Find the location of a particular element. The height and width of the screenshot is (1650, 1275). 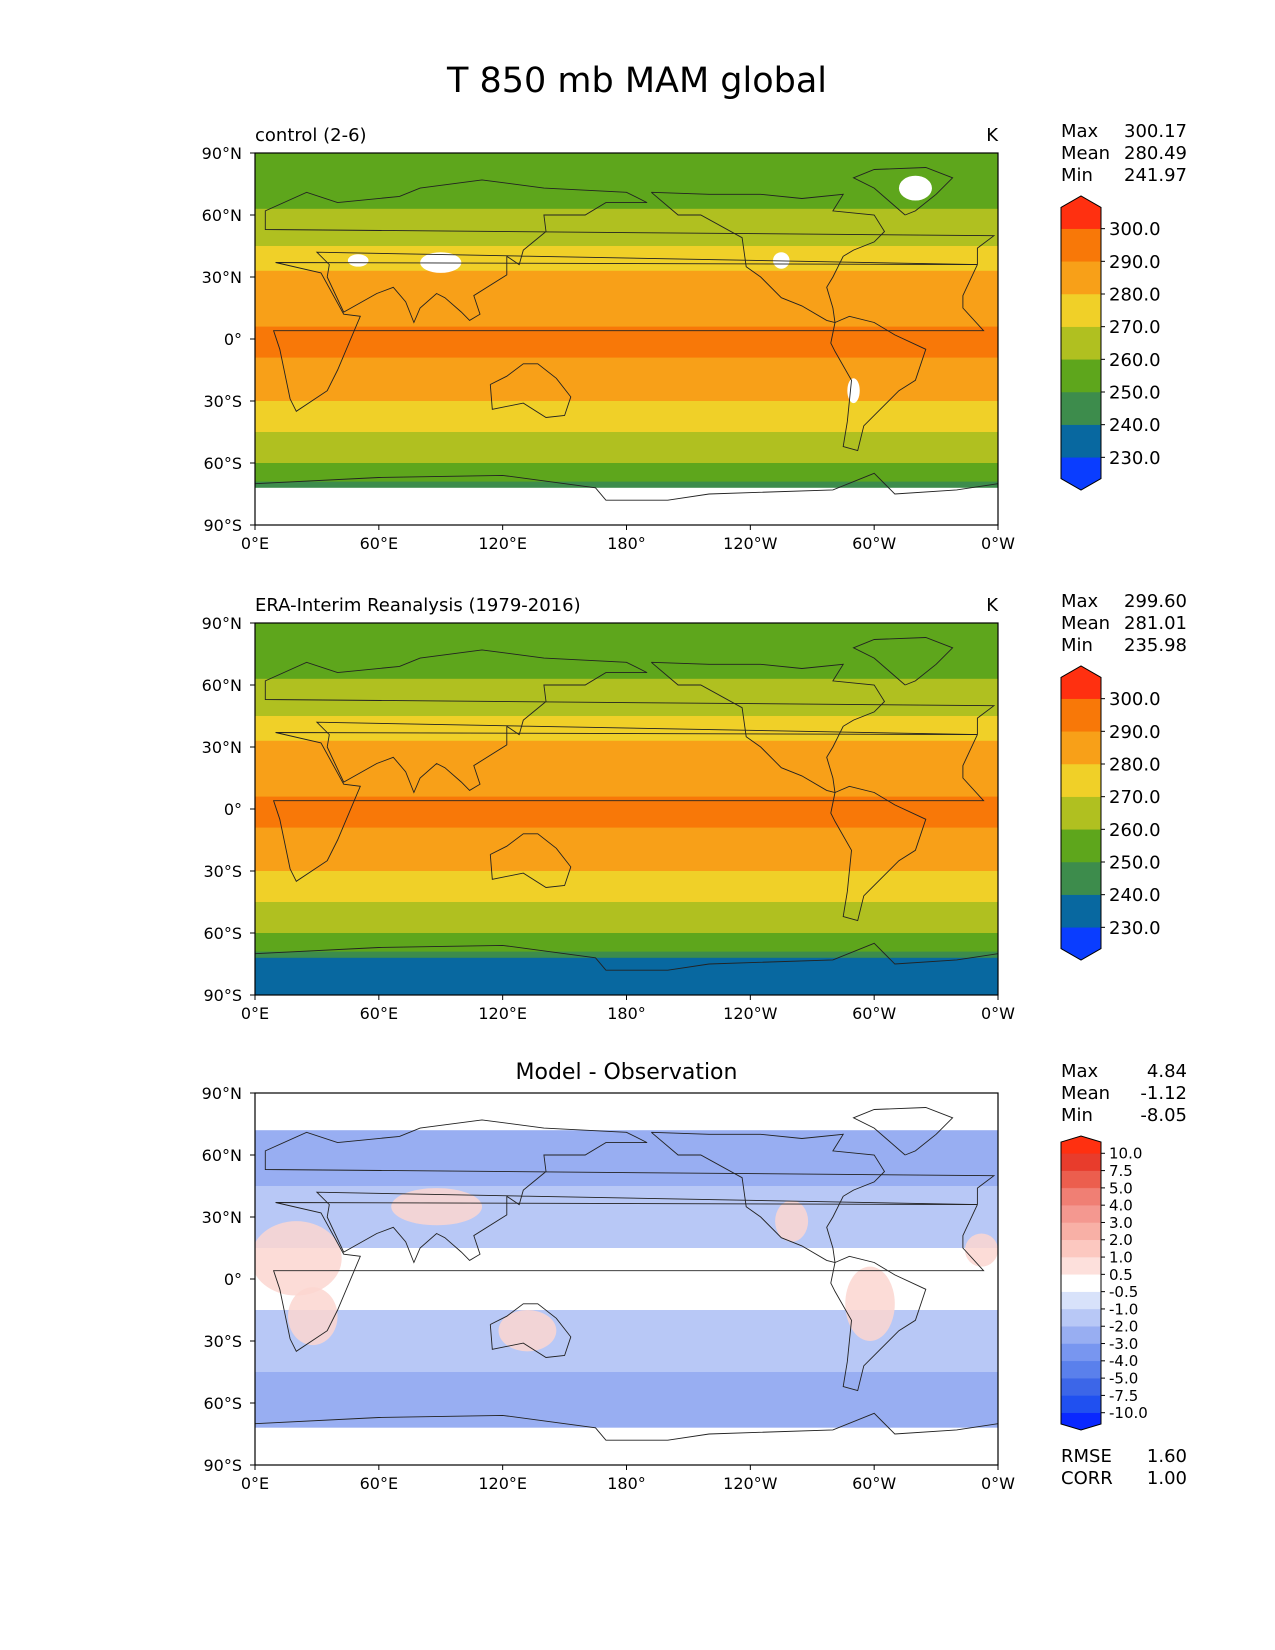

x-tick-label: 180° is located at coordinates (626, 543).